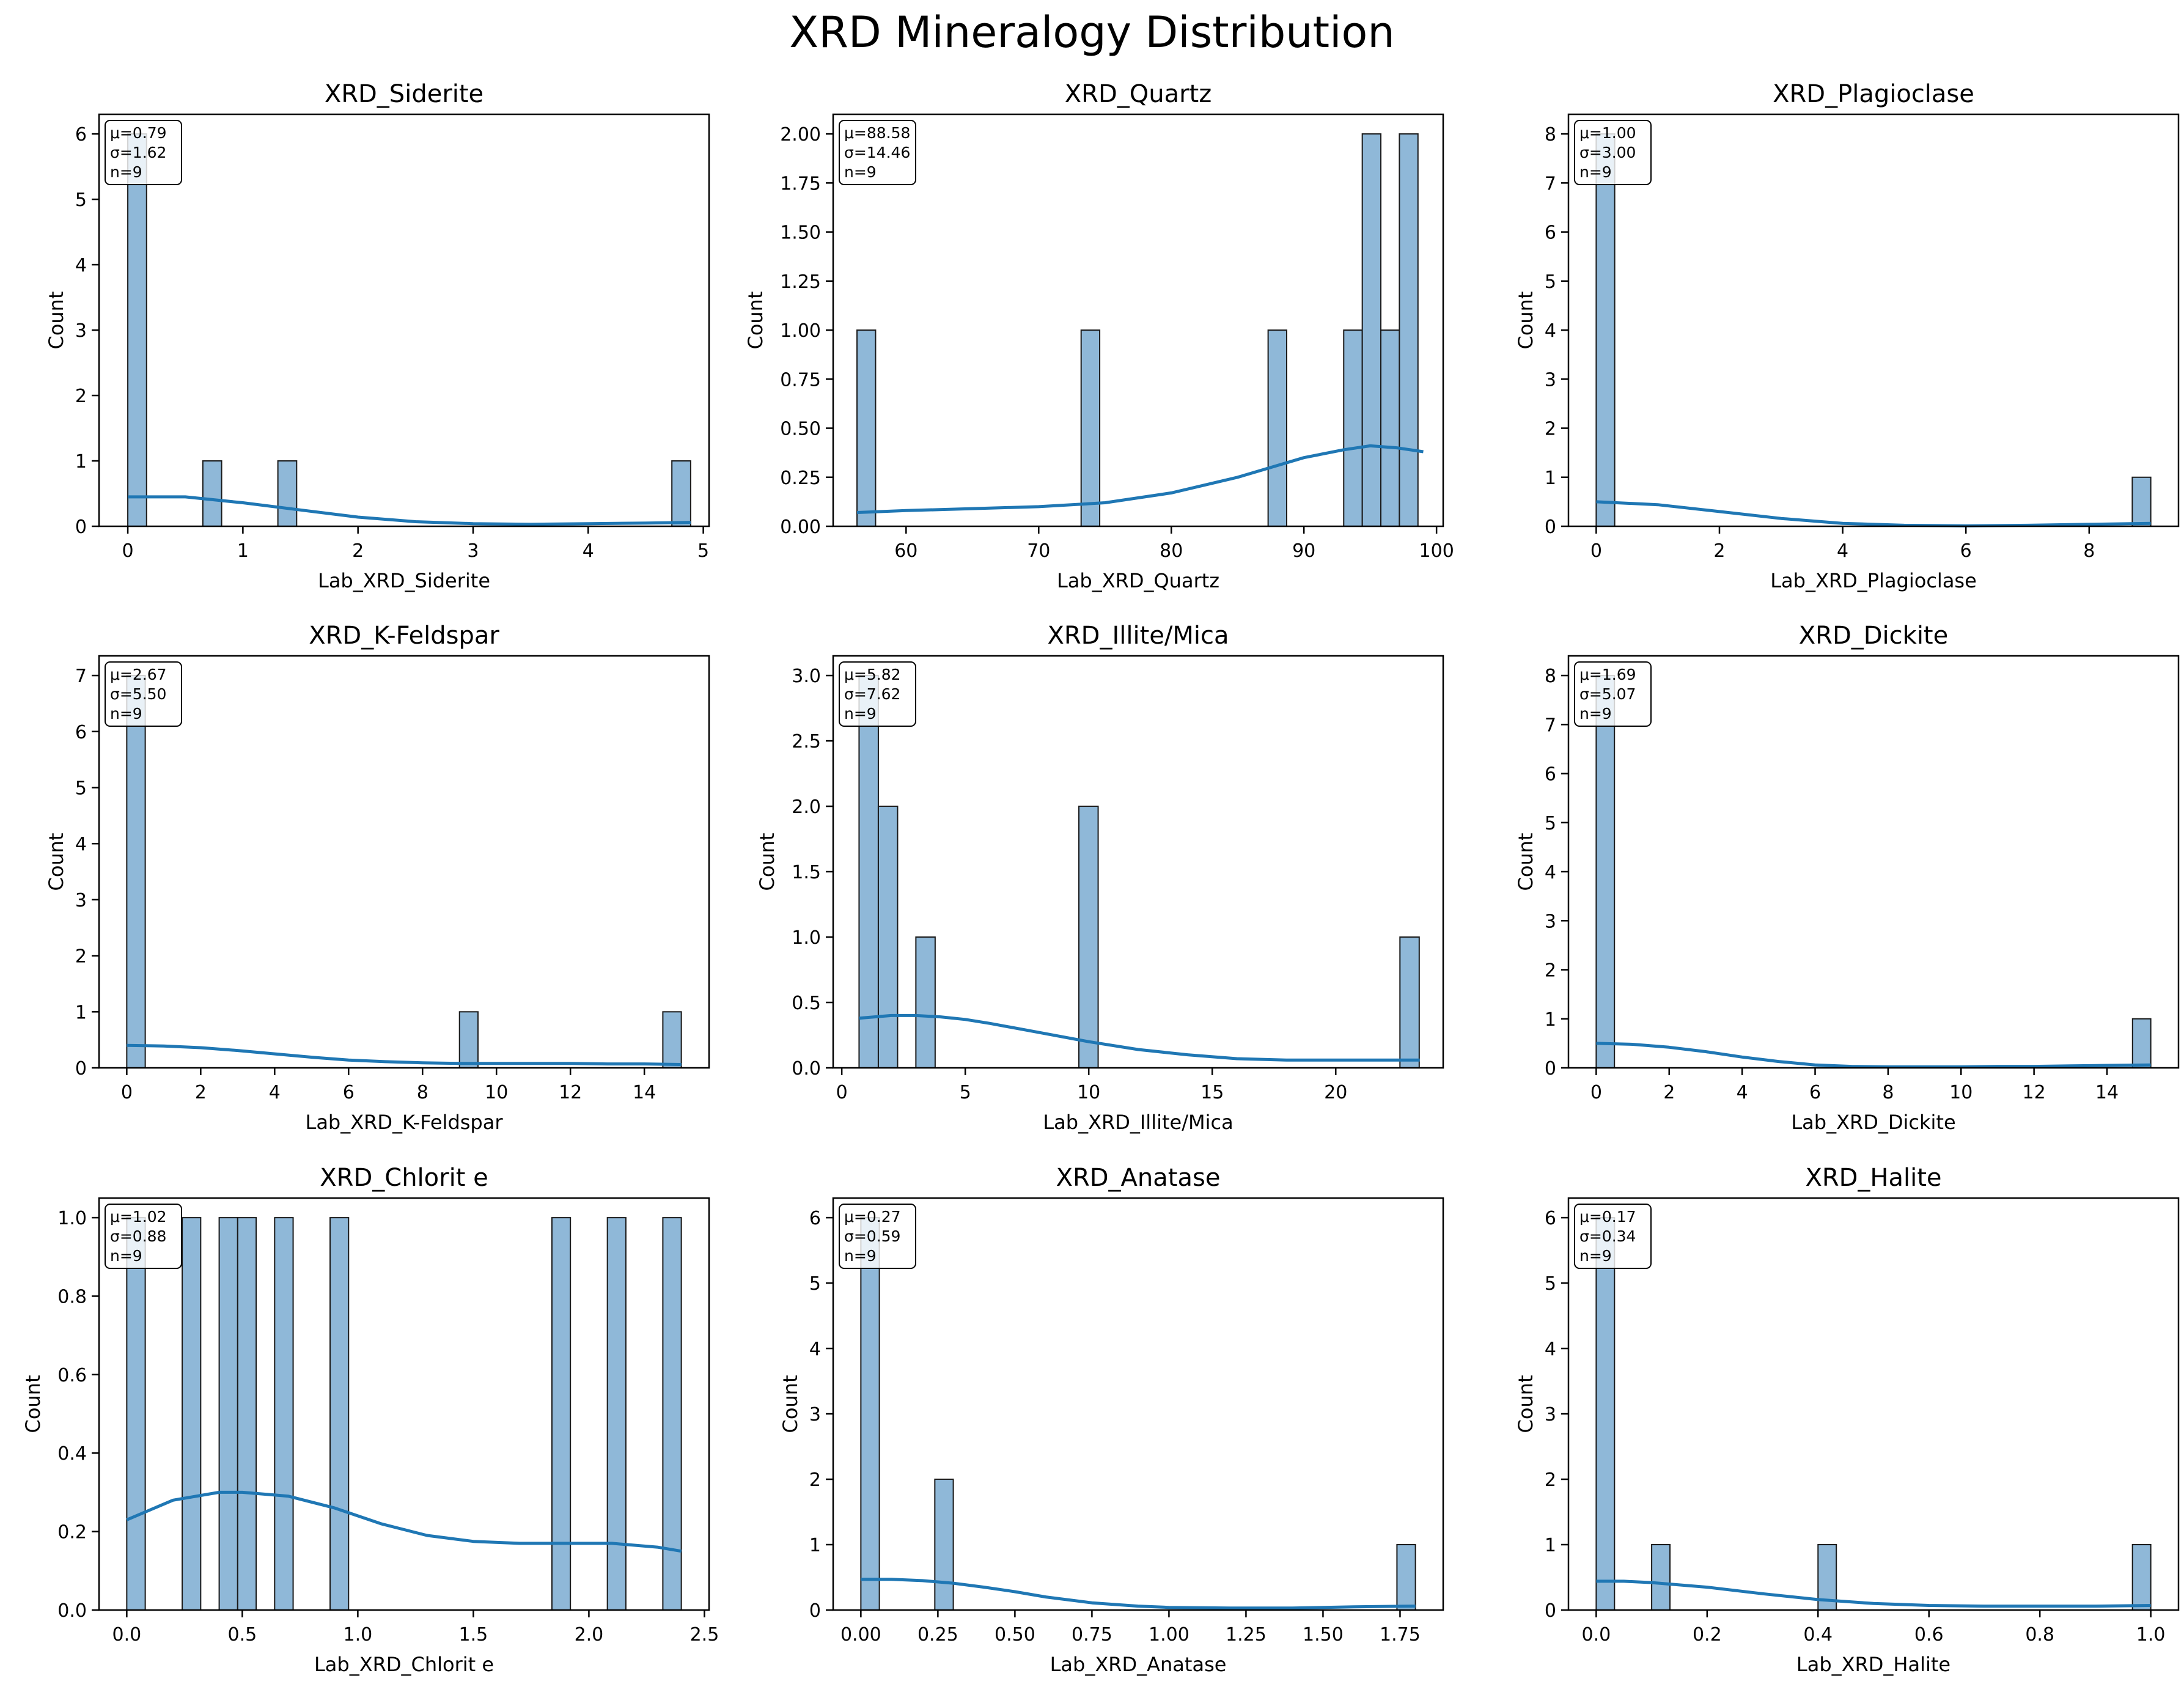 Image resolution: width=2184 pixels, height=1695 pixels. I want to click on stat-mean: μ=1.02, so click(138, 1217).